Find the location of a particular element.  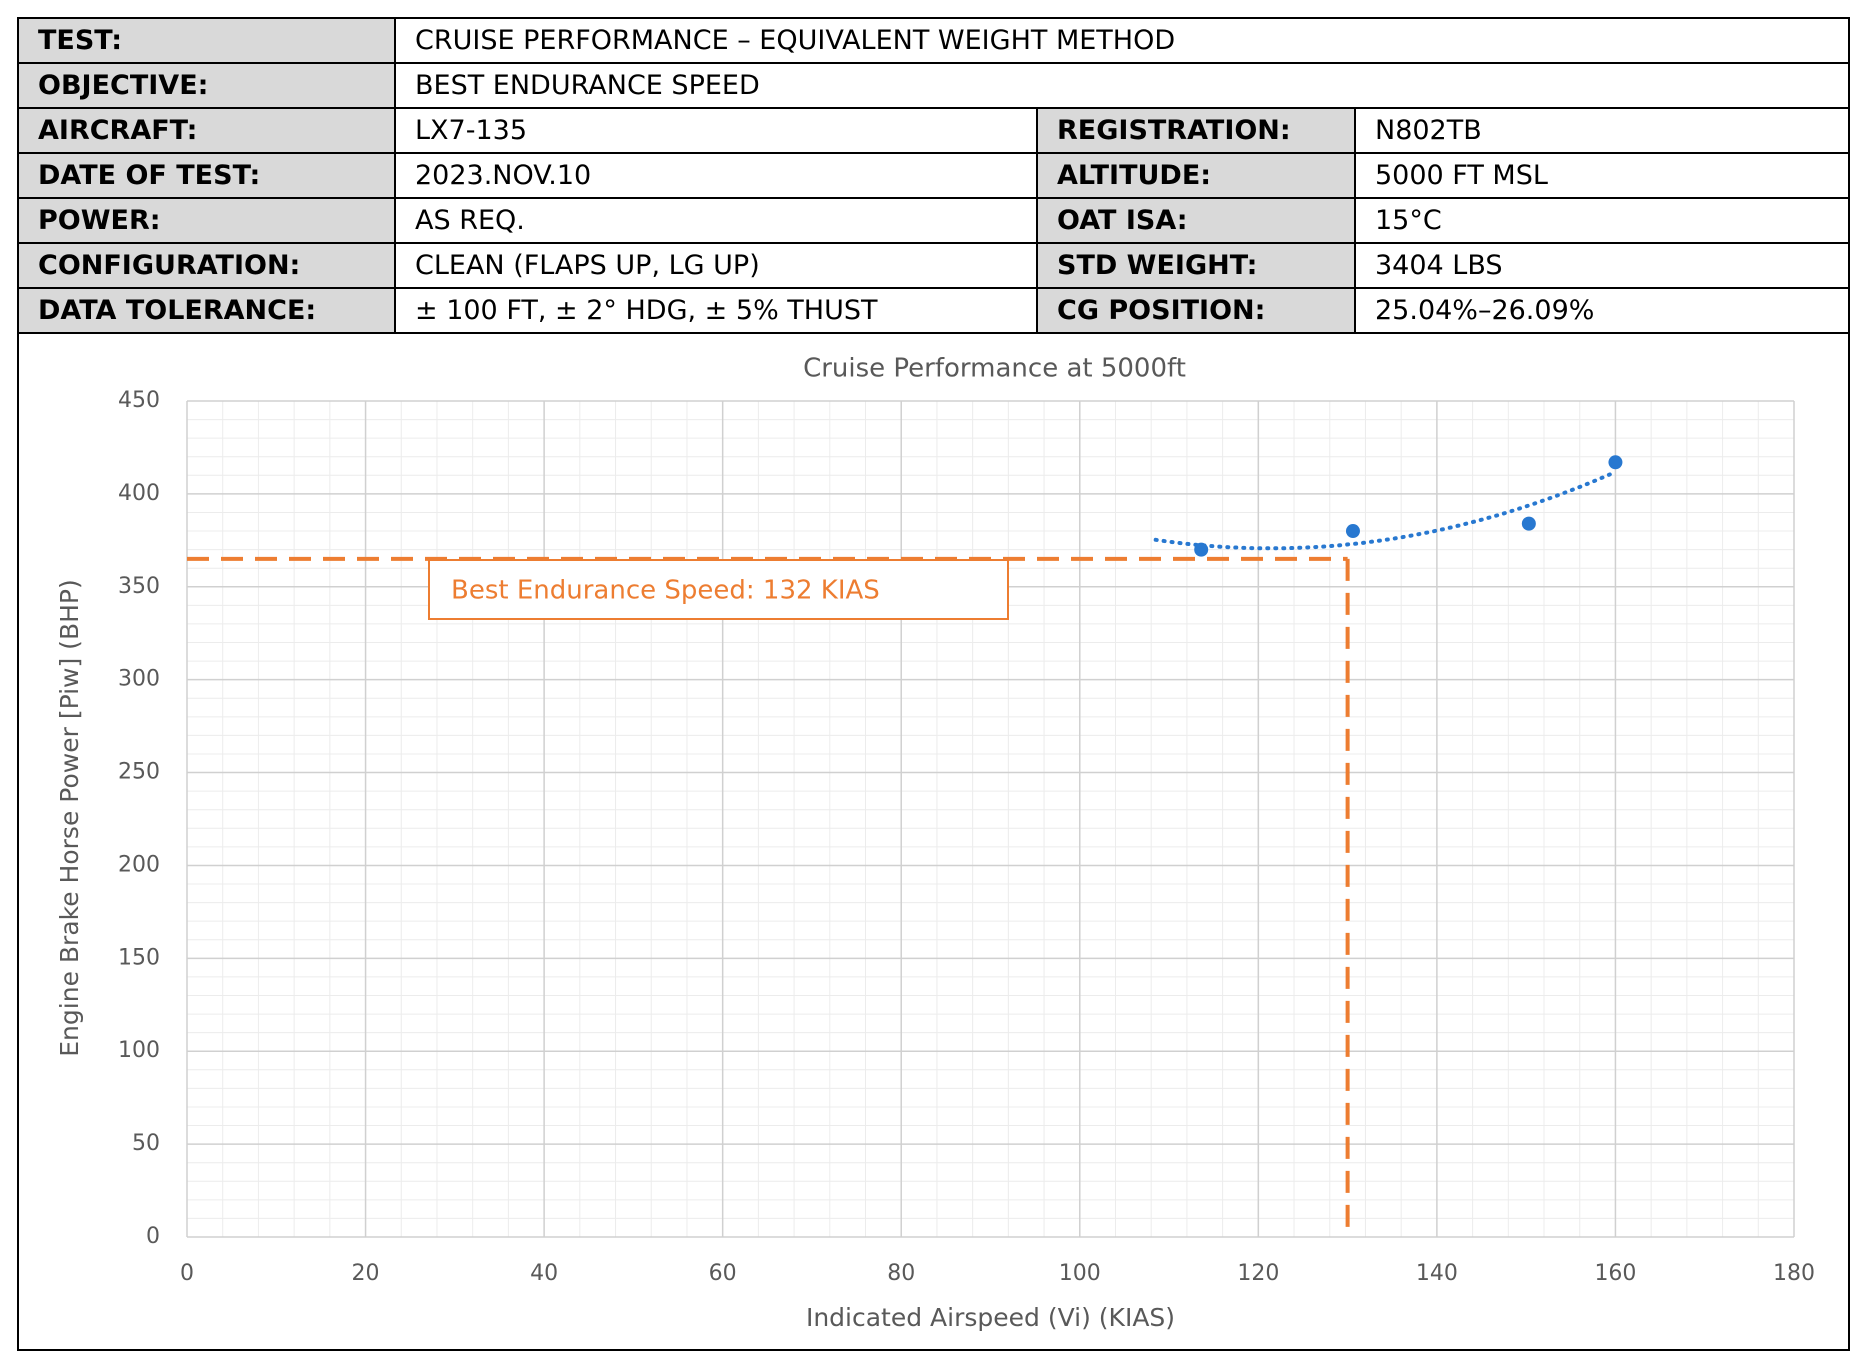

field-value: LX7-135 is located at coordinates (471, 130).